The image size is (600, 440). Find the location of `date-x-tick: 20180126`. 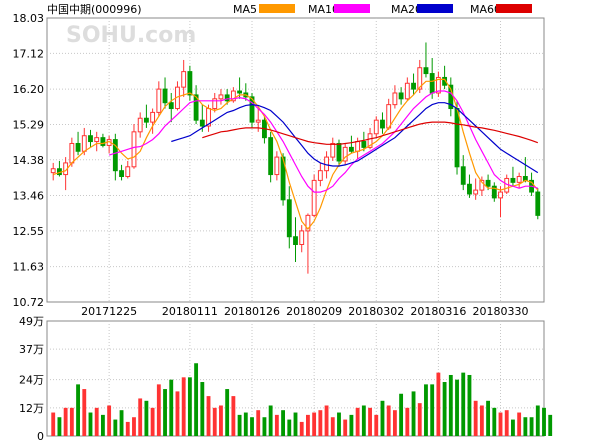

date-x-tick: 20180126 is located at coordinates (252, 311).